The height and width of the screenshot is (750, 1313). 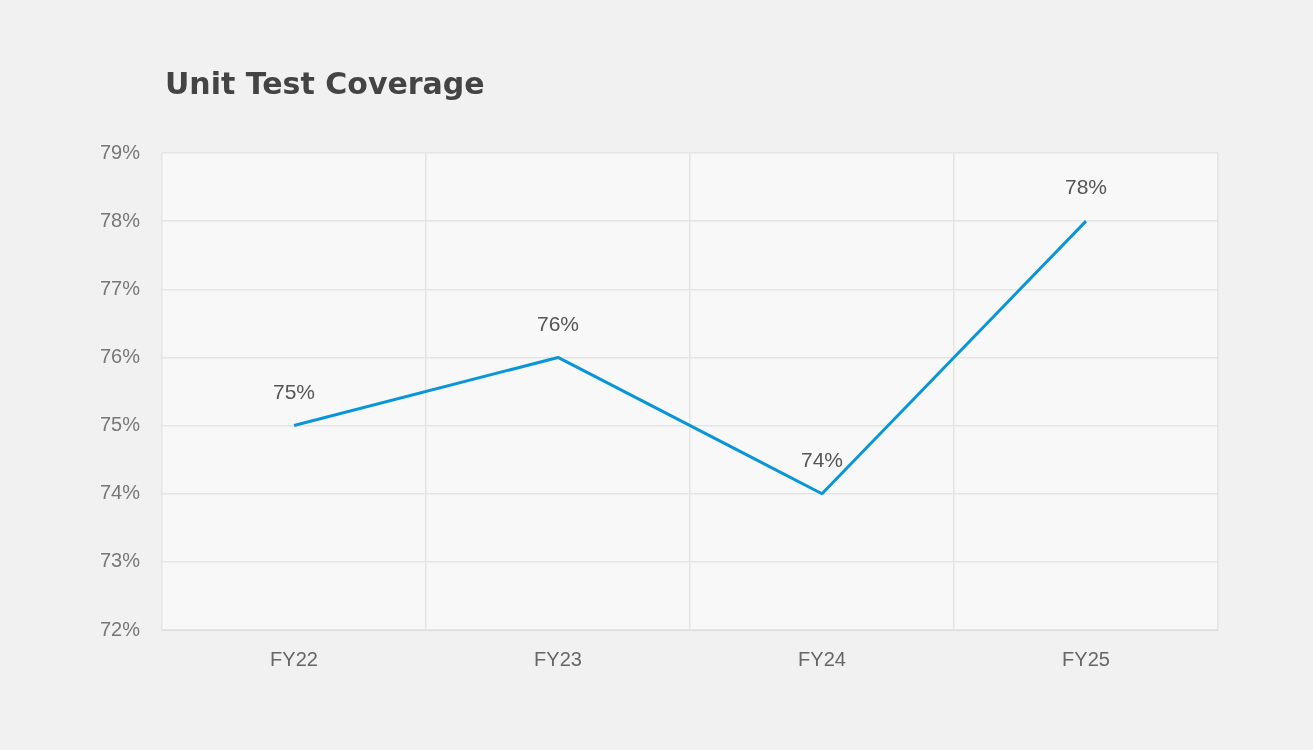 What do you see at coordinates (120, 424) in the screenshot?
I see `y-tick-label: 75%` at bounding box center [120, 424].